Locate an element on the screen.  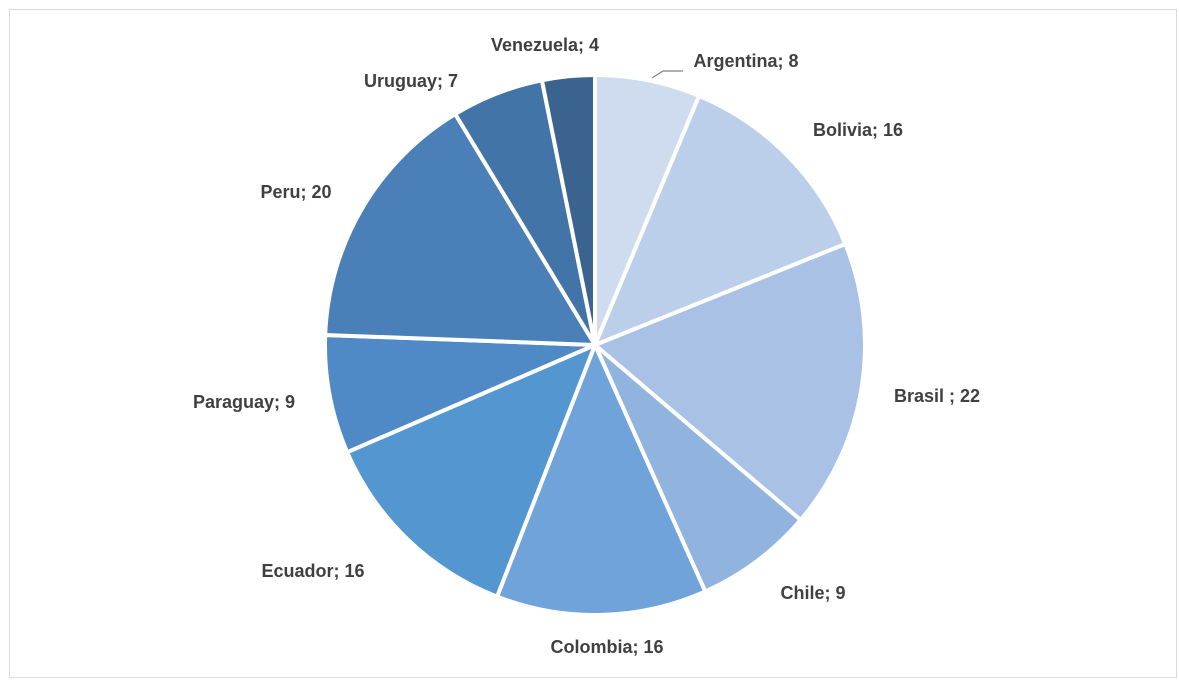
data-label-chile: Chile; 9 is located at coordinates (812, 593).